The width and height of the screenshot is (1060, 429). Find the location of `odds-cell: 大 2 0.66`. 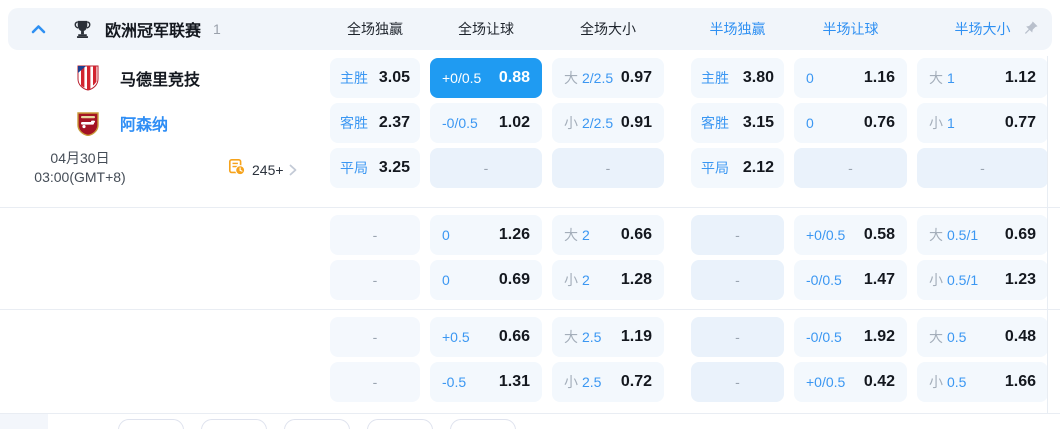

odds-cell: 大 2 0.66 is located at coordinates (608, 235).